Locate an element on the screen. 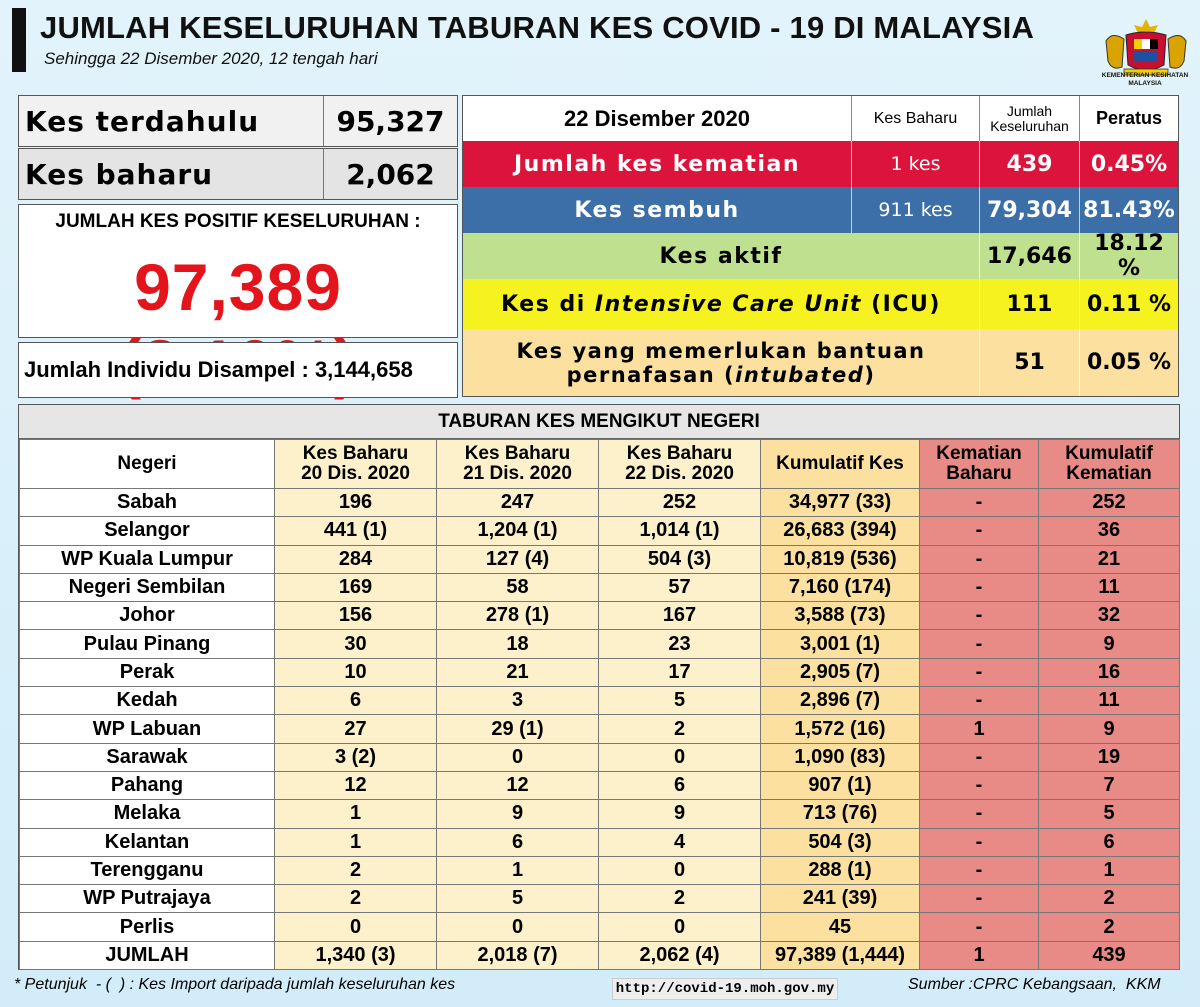 This screenshot has height=1007, width=1200. cell-new-21: 247 is located at coordinates (517, 502).